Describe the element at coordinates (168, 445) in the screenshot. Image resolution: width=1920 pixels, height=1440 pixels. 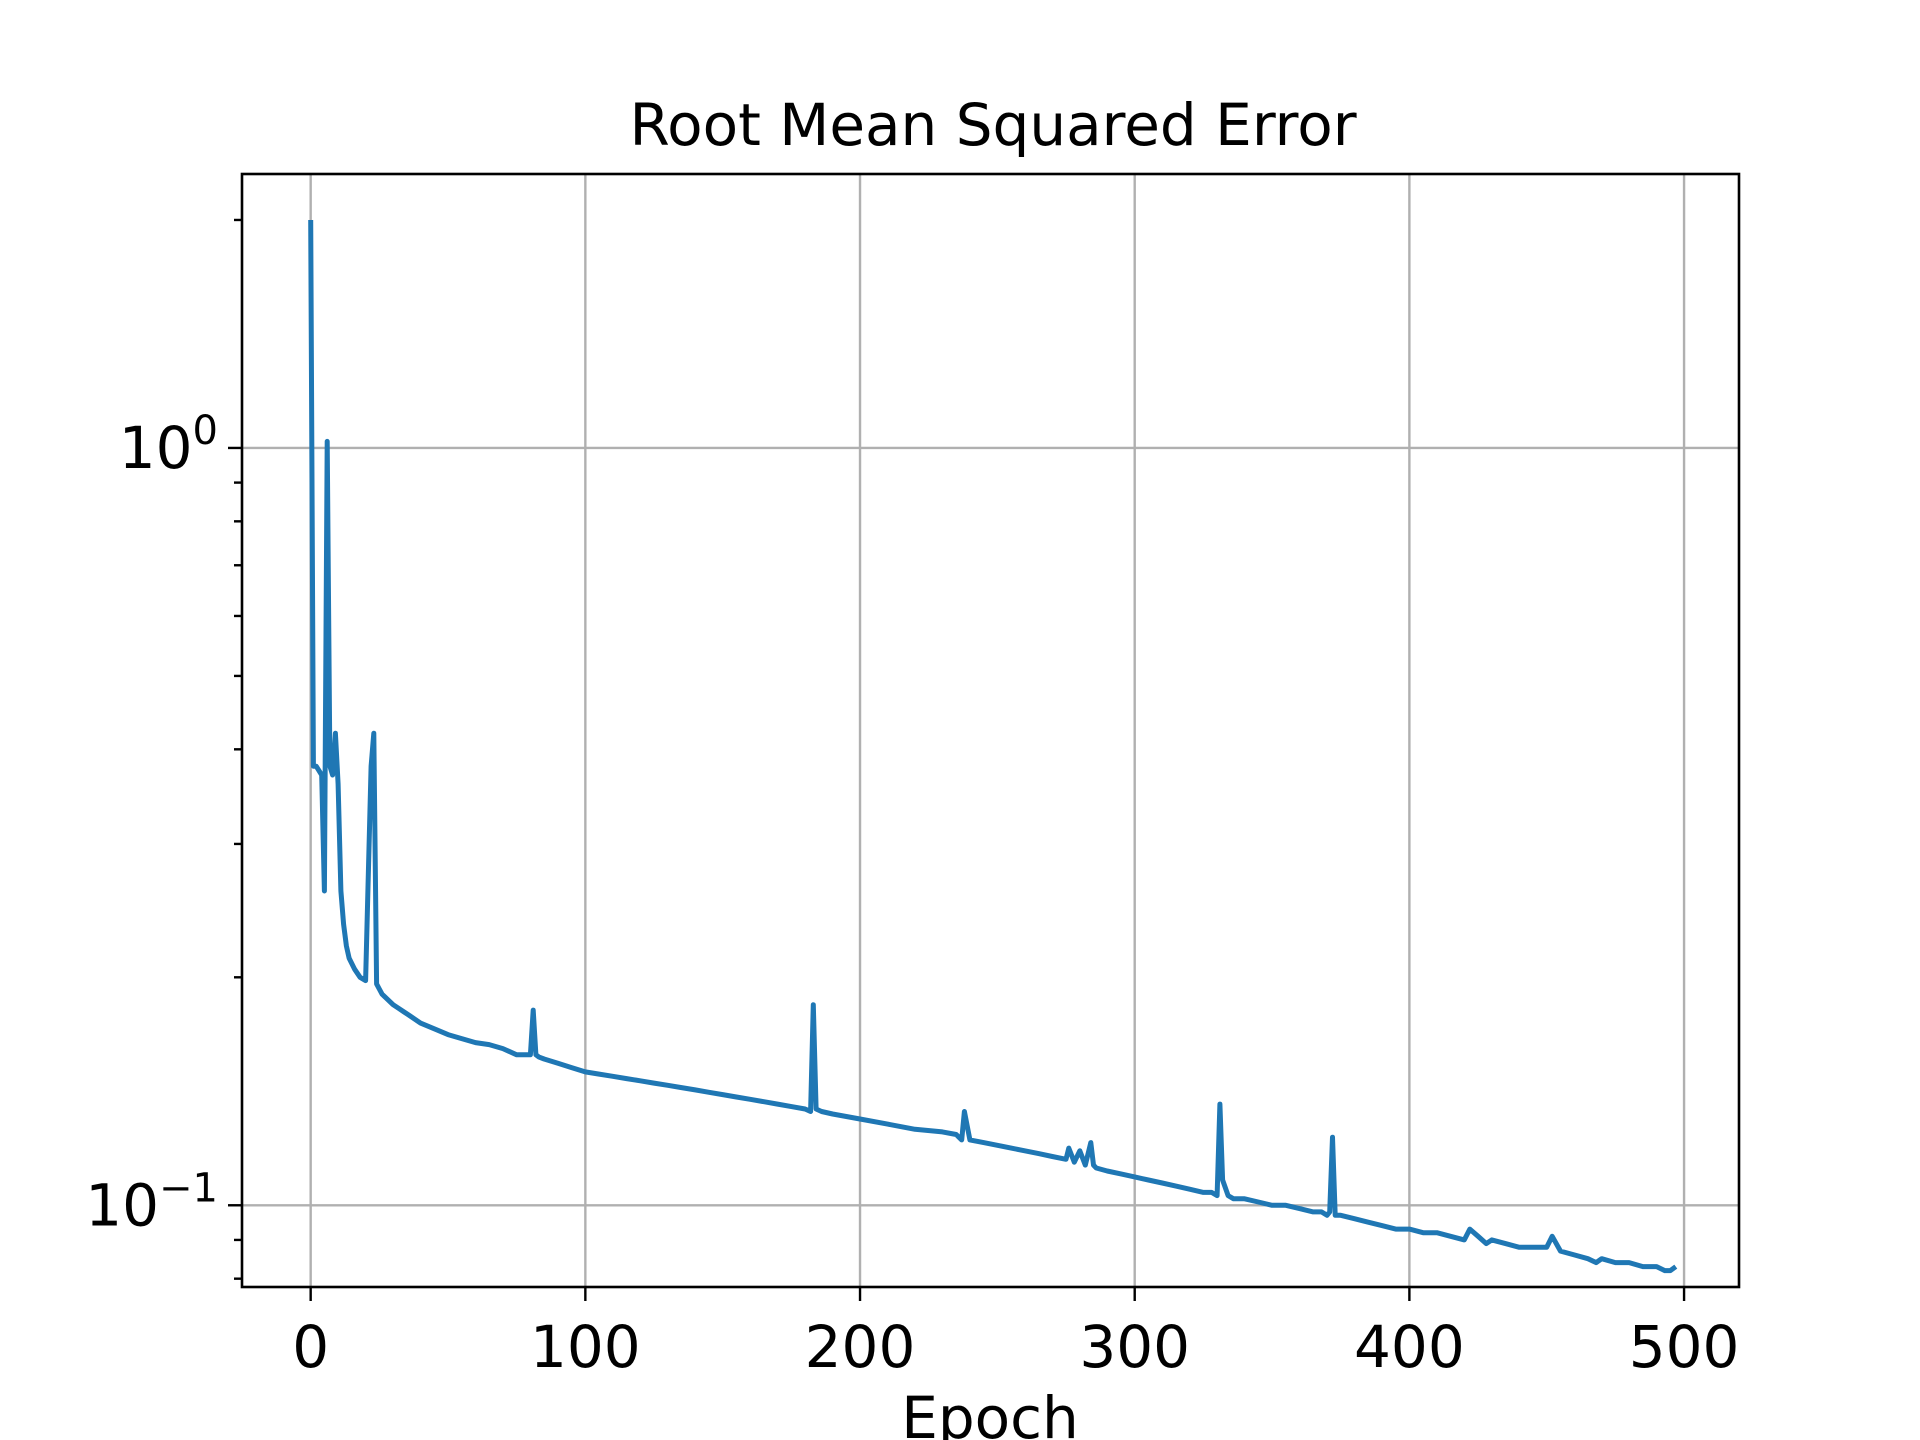
I see `y-tick-label: 10⁰` at that location.